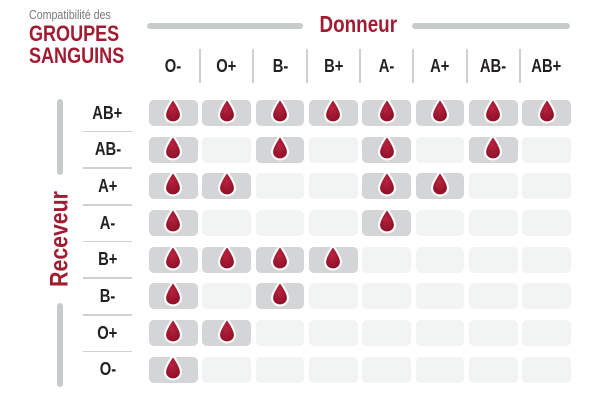 The image size is (600, 400). I want to click on cell-B+-from-B--compatible, so click(280, 258).